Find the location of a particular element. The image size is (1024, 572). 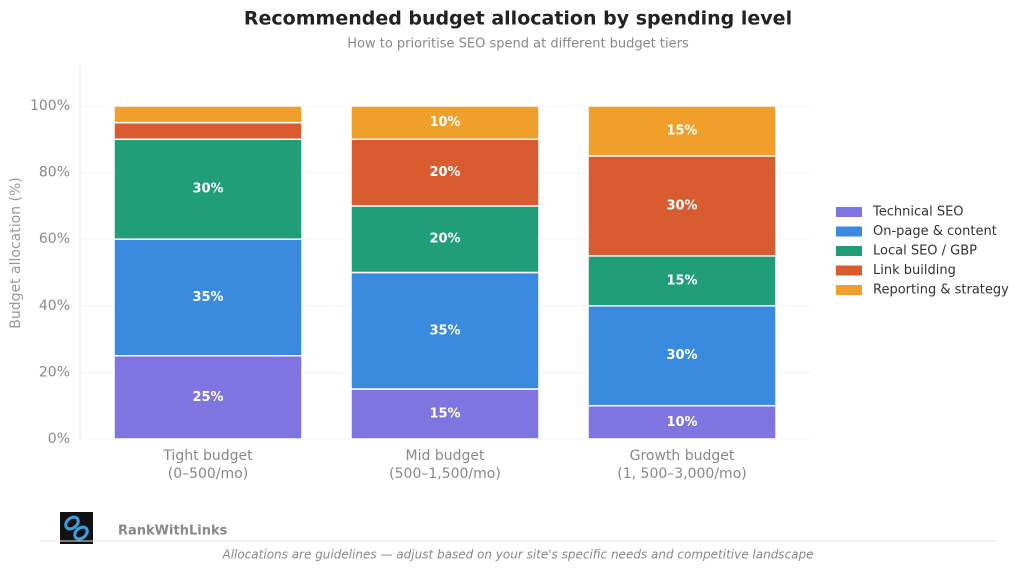

y-axis-label: Budget allocation (%) is located at coordinates (16, 253).